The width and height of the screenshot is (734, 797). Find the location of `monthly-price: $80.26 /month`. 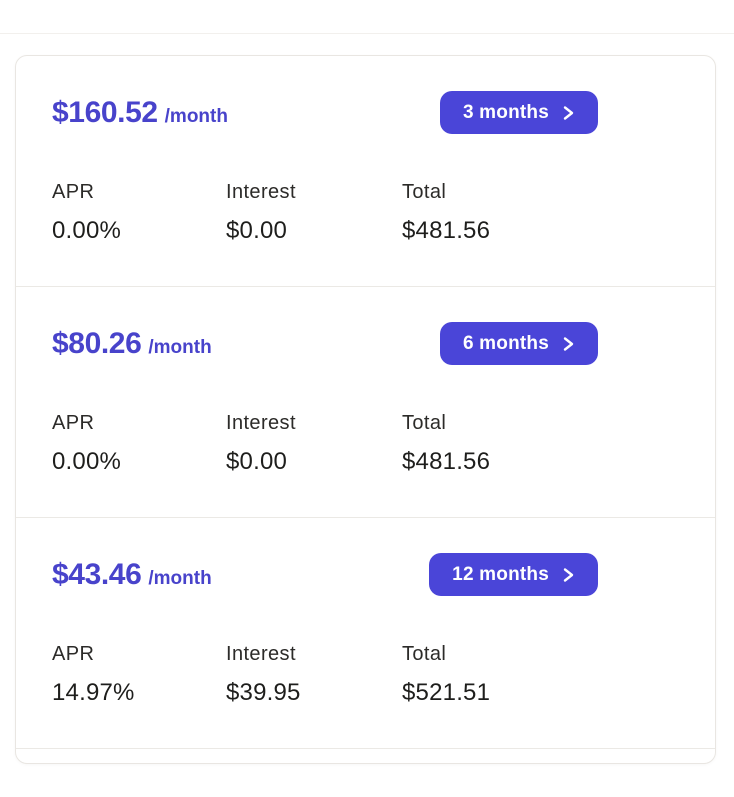

monthly-price: $80.26 /month is located at coordinates (132, 344).